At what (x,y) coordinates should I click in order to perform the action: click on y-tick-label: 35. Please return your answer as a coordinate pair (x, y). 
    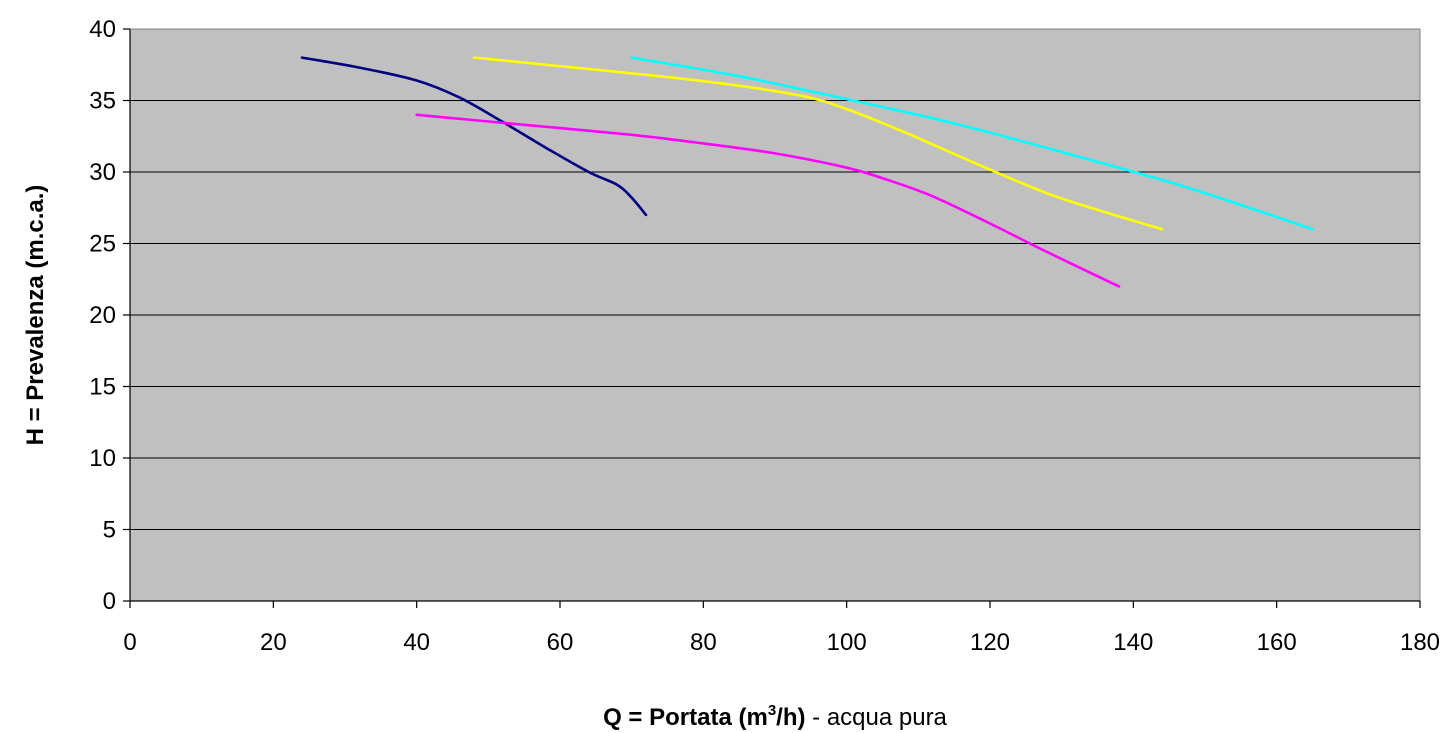
    Looking at the image, I should click on (102, 101).